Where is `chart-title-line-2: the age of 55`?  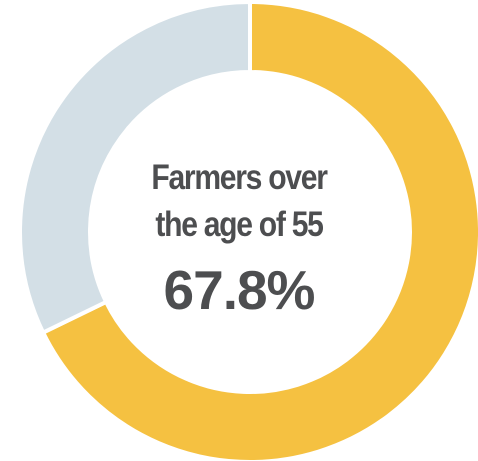 chart-title-line-2: the age of 55 is located at coordinates (239, 224).